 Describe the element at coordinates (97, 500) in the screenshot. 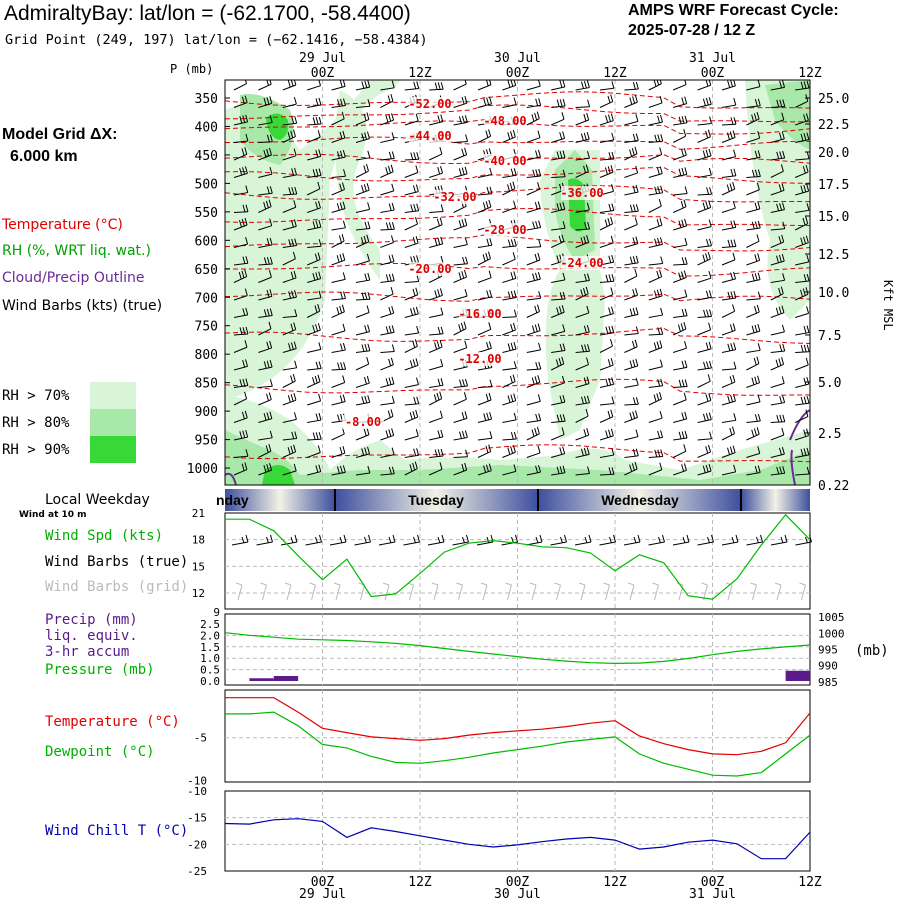

I see `weekday-title: Local Weekday` at that location.